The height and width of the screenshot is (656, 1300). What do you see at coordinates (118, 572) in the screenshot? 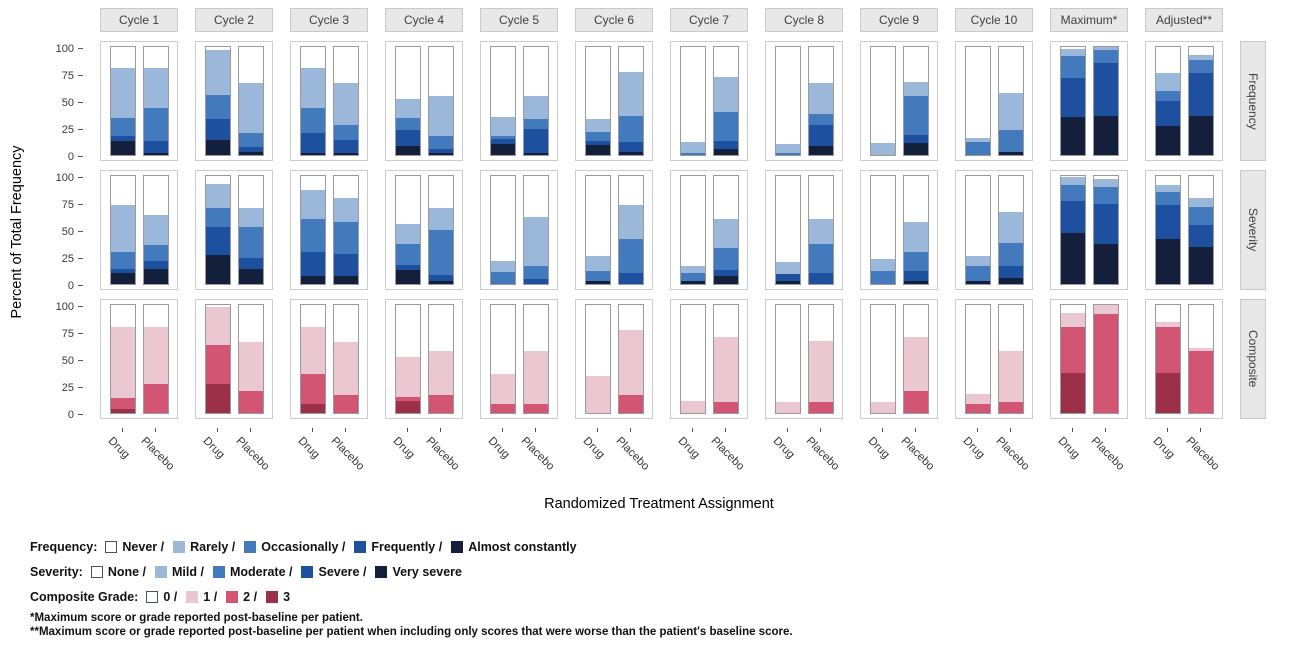
I see `legend-item: None /` at bounding box center [118, 572].